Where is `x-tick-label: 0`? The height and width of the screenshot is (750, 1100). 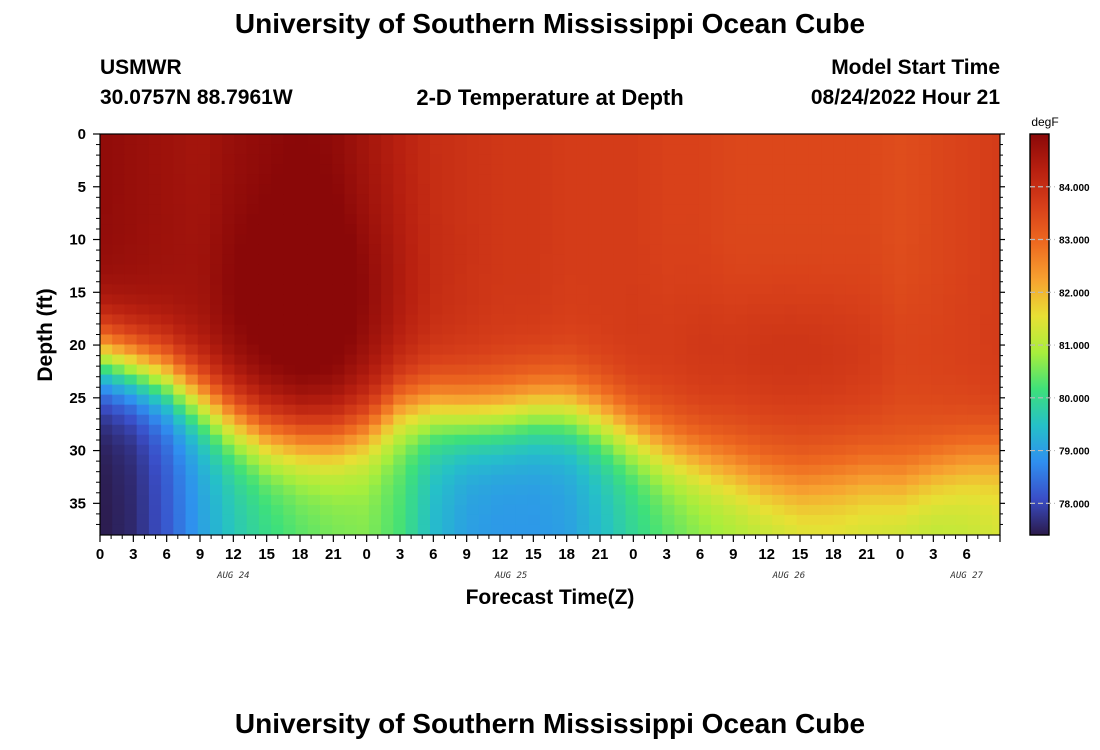 x-tick-label: 0 is located at coordinates (633, 554).